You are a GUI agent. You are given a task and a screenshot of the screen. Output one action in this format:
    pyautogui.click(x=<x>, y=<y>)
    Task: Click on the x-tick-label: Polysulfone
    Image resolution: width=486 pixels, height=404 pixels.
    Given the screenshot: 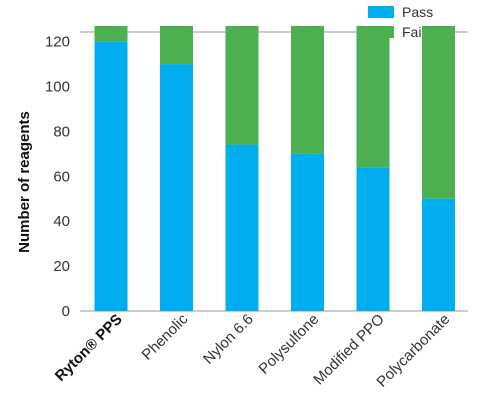 What is the action you would take?
    pyautogui.click(x=288, y=344)
    